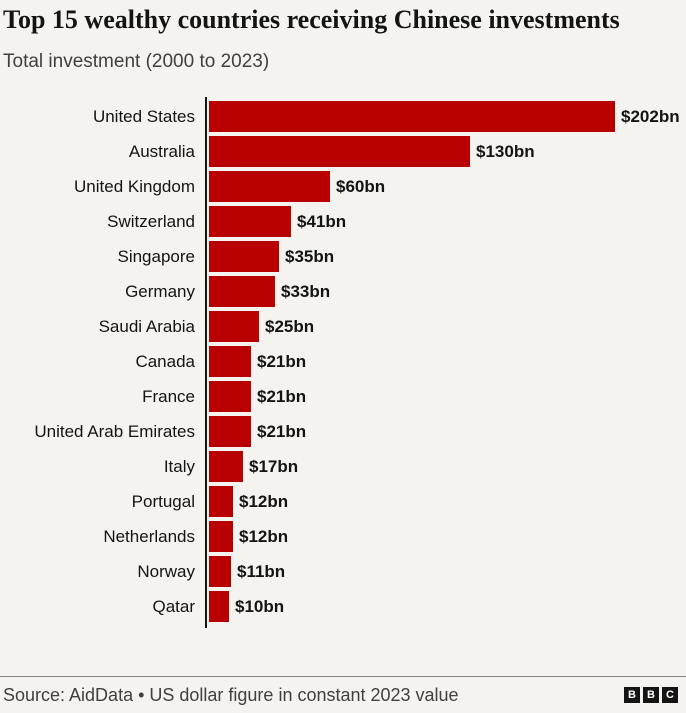 The width and height of the screenshot is (686, 713). What do you see at coordinates (260, 606) in the screenshot?
I see `value-label: $10bn` at bounding box center [260, 606].